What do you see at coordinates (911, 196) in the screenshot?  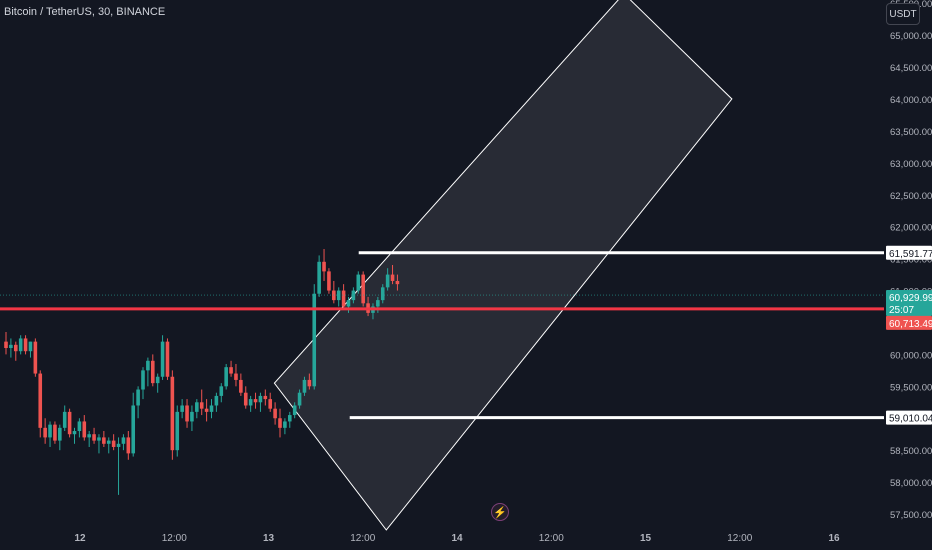 I see `y-tick-label: 62,500.00` at bounding box center [911, 196].